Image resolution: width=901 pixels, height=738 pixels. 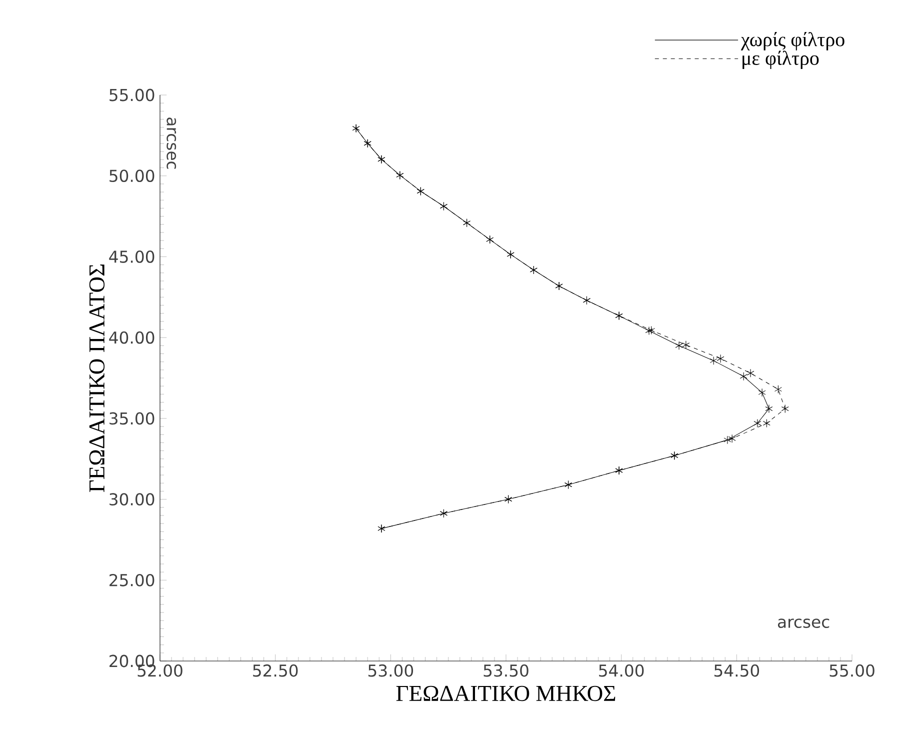 I want to click on x-tick-label: 54.50, so click(x=737, y=670).